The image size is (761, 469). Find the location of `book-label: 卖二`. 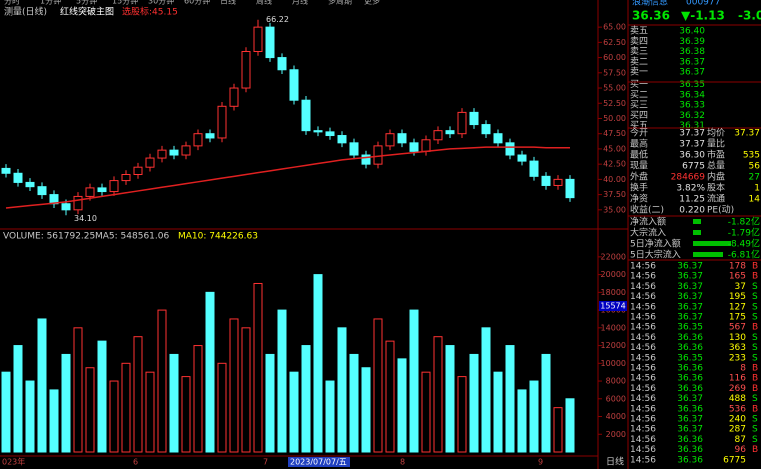

book-label: 卖二 is located at coordinates (639, 61).